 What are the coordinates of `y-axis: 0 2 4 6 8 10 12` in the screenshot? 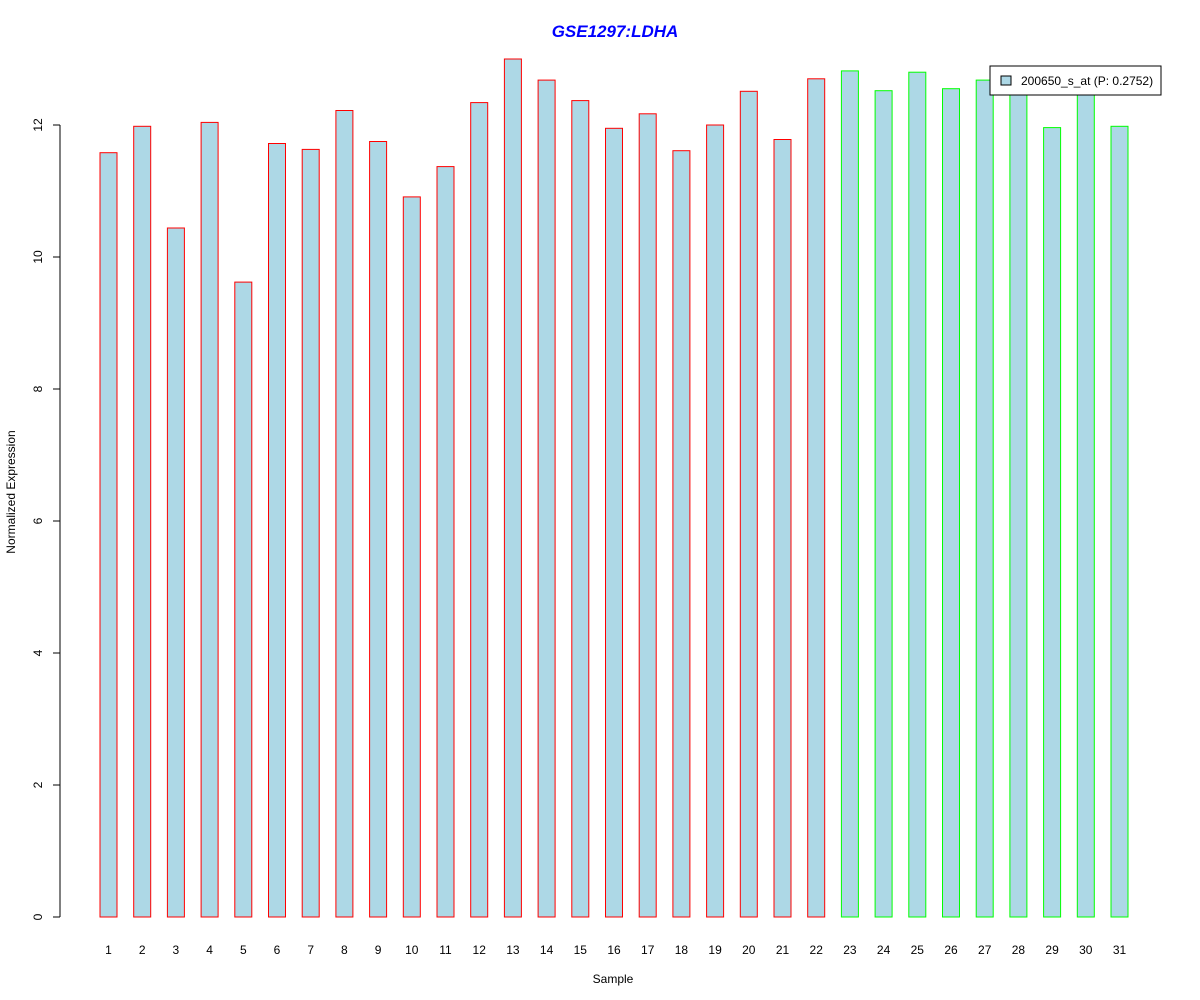 It's located at (46, 519).